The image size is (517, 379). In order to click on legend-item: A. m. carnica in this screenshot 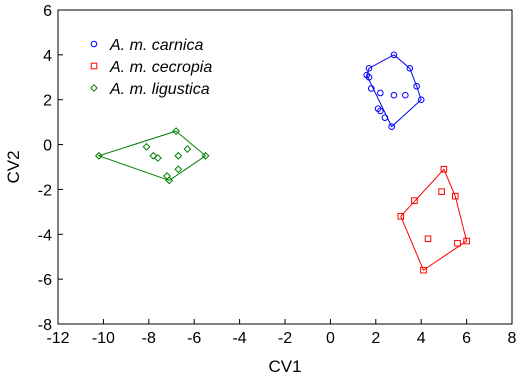, I will do `click(146, 45)`.